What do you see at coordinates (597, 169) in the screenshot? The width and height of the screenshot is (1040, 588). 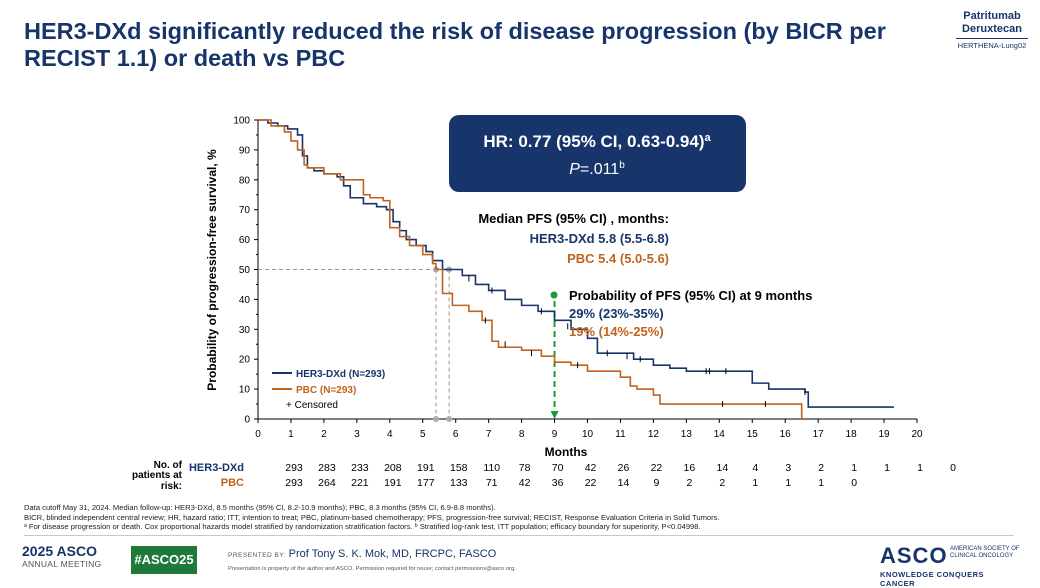 I see `p-value-text: P=.011b` at bounding box center [597, 169].